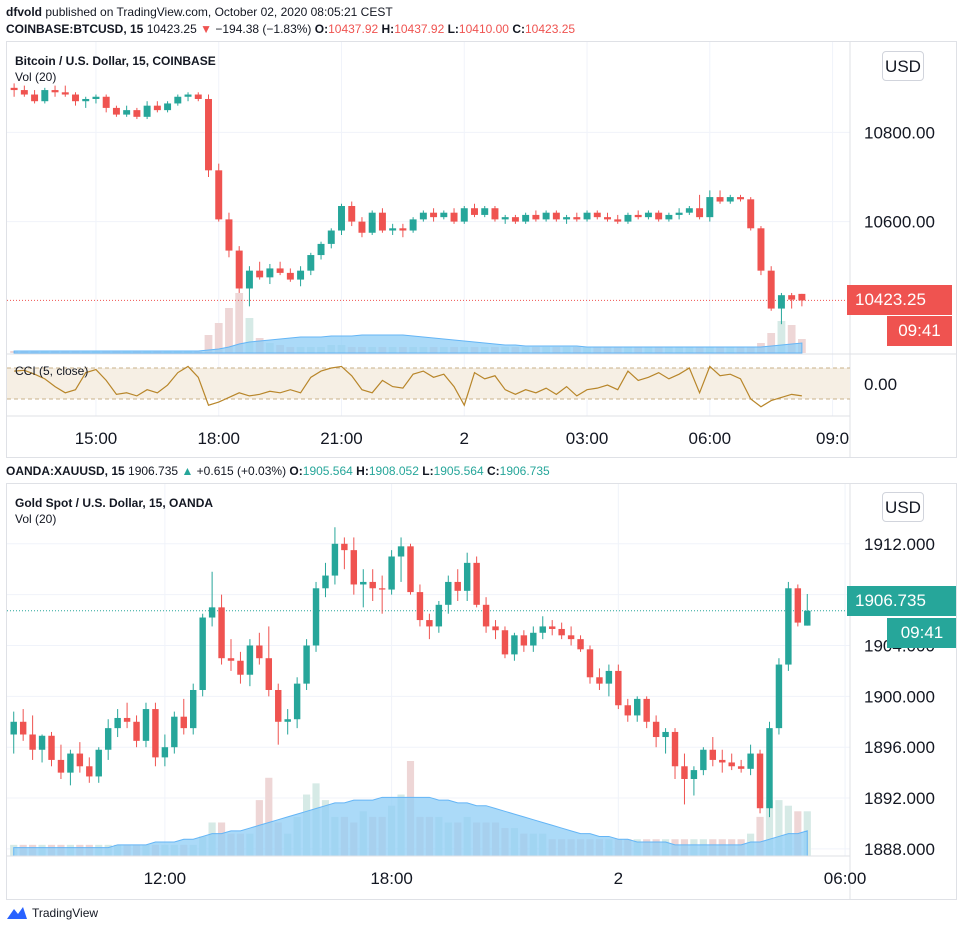 This screenshot has height=935, width=963. I want to click on btc-cci-line, so click(408, 386).